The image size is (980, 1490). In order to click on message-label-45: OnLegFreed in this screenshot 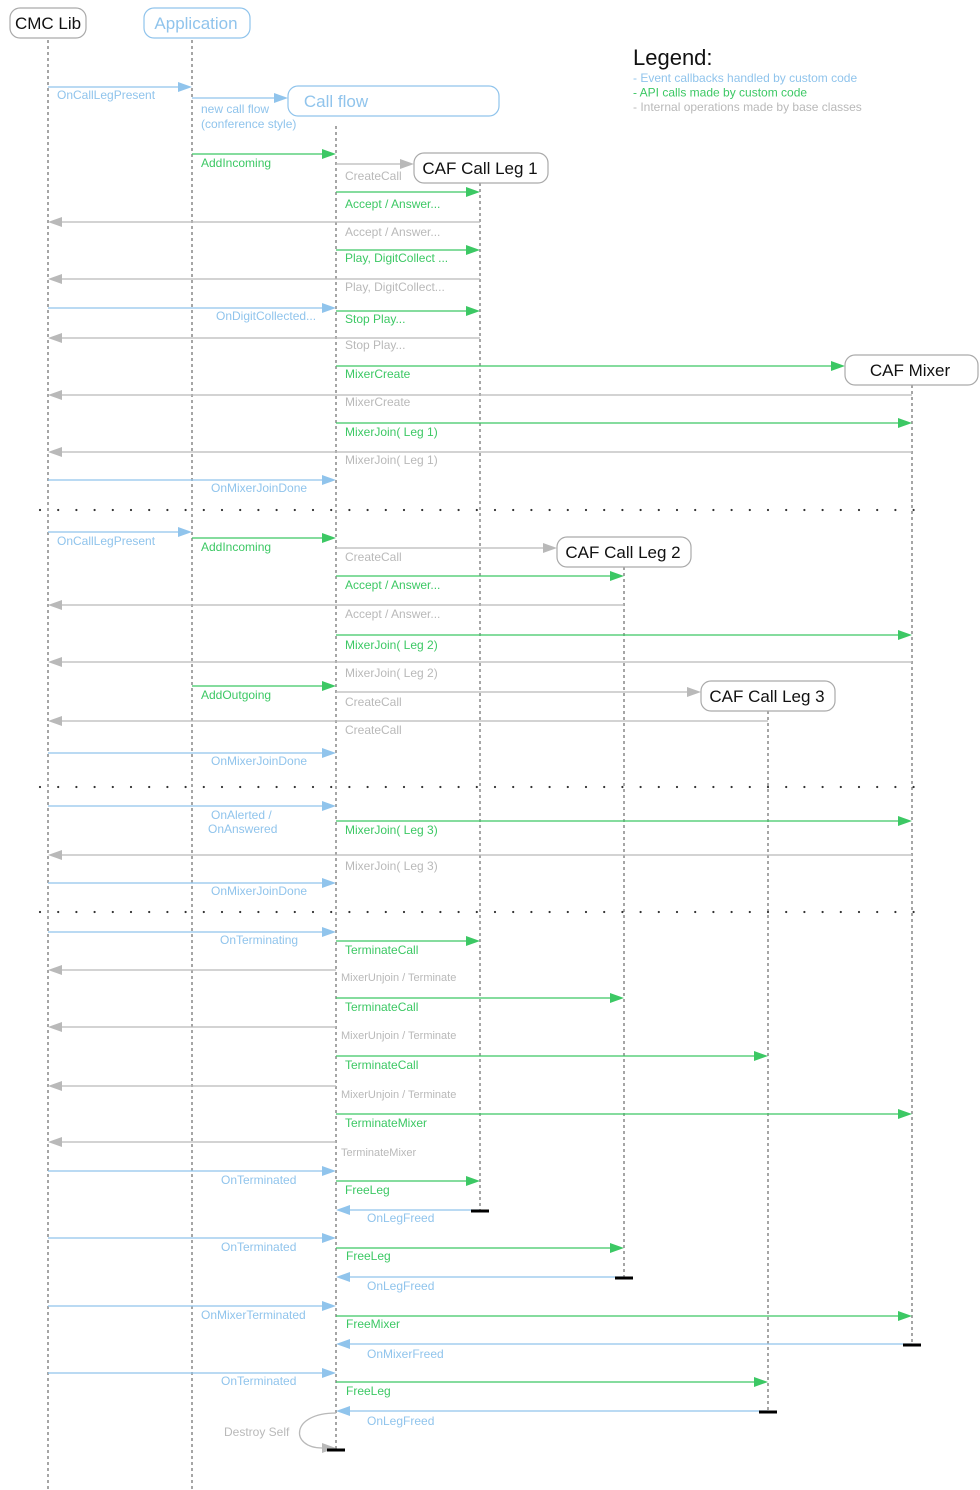, I will do `click(400, 1218)`.